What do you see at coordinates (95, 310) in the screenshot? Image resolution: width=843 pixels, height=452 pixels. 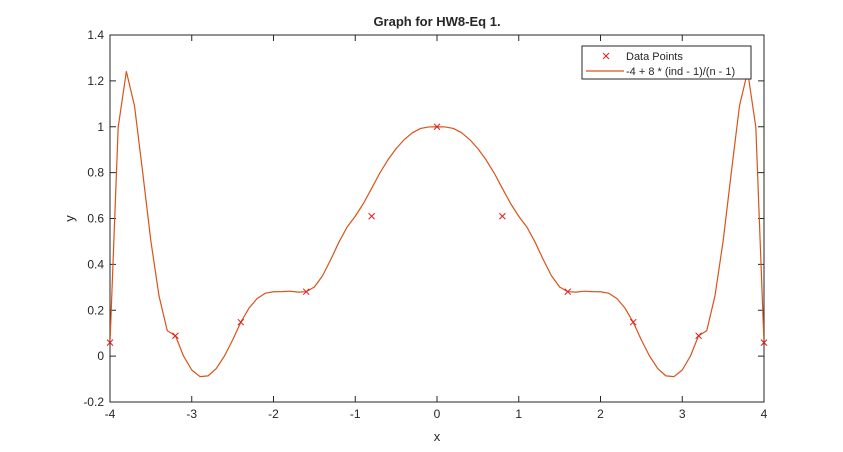 I see `y-tick-label: 0.2` at bounding box center [95, 310].